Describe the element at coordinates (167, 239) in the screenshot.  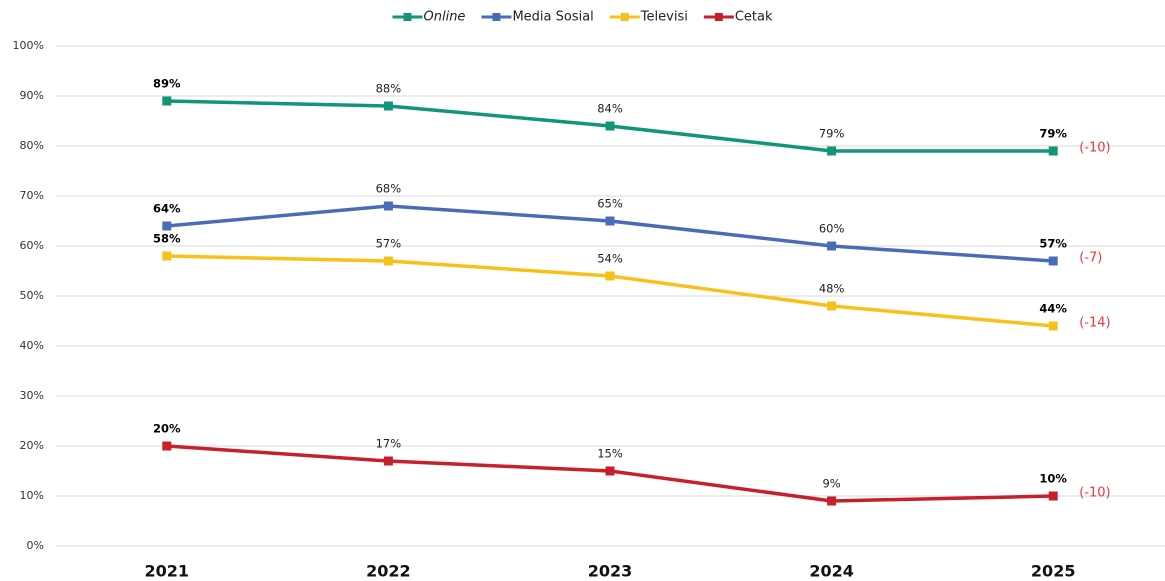
I see `data-label: 58%` at that location.